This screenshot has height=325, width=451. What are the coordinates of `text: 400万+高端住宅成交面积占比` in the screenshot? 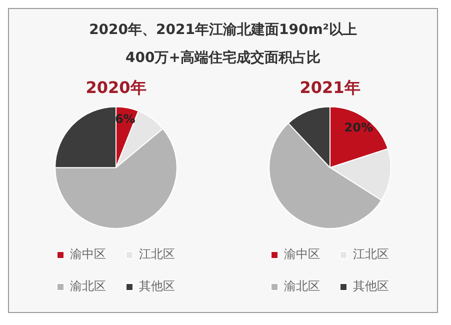 It's located at (223, 58).